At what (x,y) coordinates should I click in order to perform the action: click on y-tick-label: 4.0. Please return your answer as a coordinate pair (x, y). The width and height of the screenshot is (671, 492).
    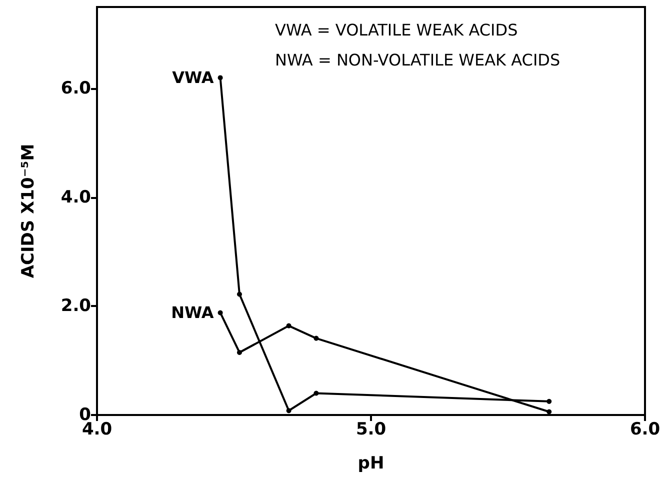
    Looking at the image, I should click on (76, 197).